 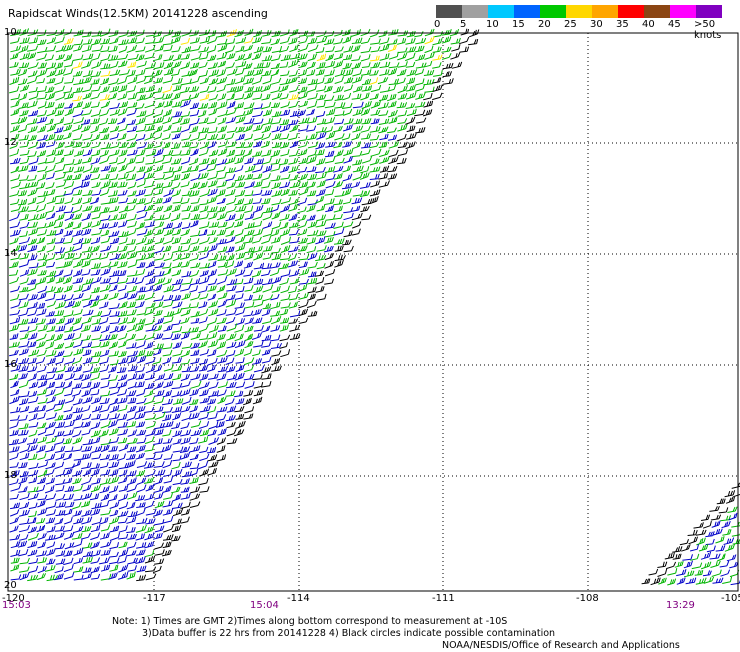 What do you see at coordinates (437, 24) in the screenshot?
I see `legend-label: 0` at bounding box center [437, 24].